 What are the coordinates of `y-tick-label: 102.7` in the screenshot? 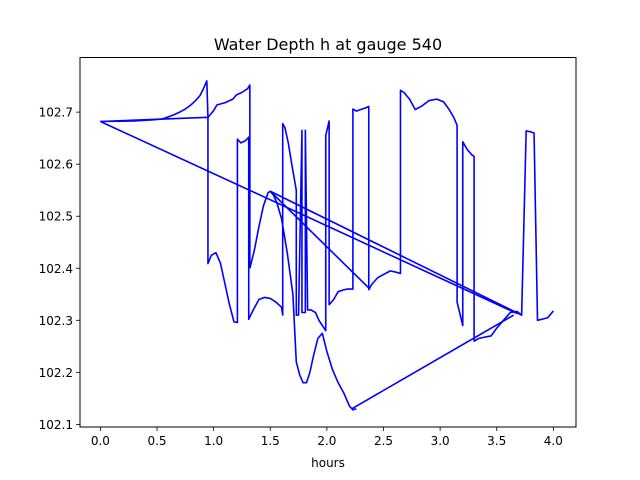 It's located at (56, 113).